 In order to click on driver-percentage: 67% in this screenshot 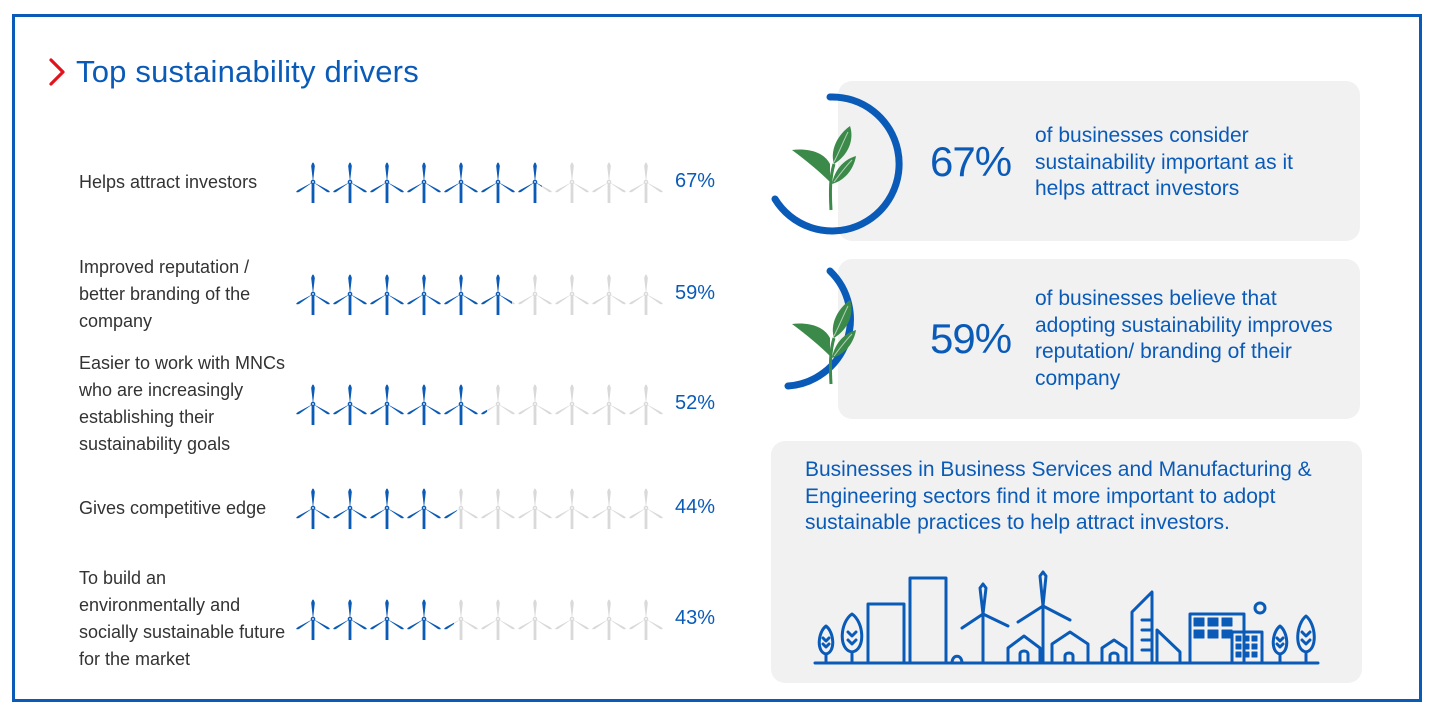, I will do `click(695, 181)`.